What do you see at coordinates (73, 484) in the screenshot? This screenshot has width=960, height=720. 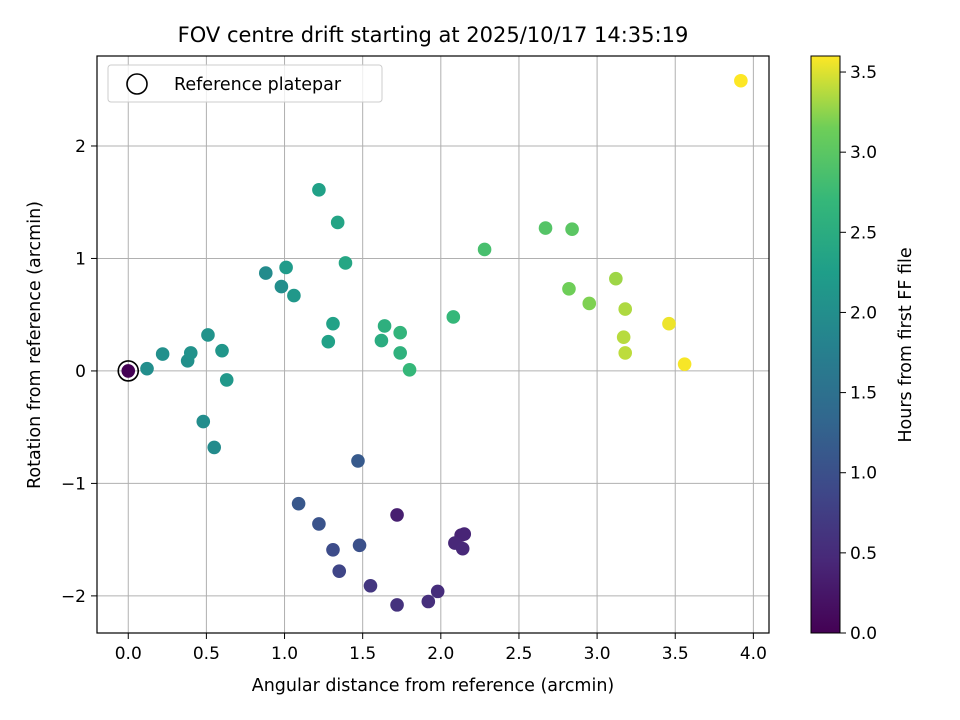 I see `y-tick-label: −1` at bounding box center [73, 484].